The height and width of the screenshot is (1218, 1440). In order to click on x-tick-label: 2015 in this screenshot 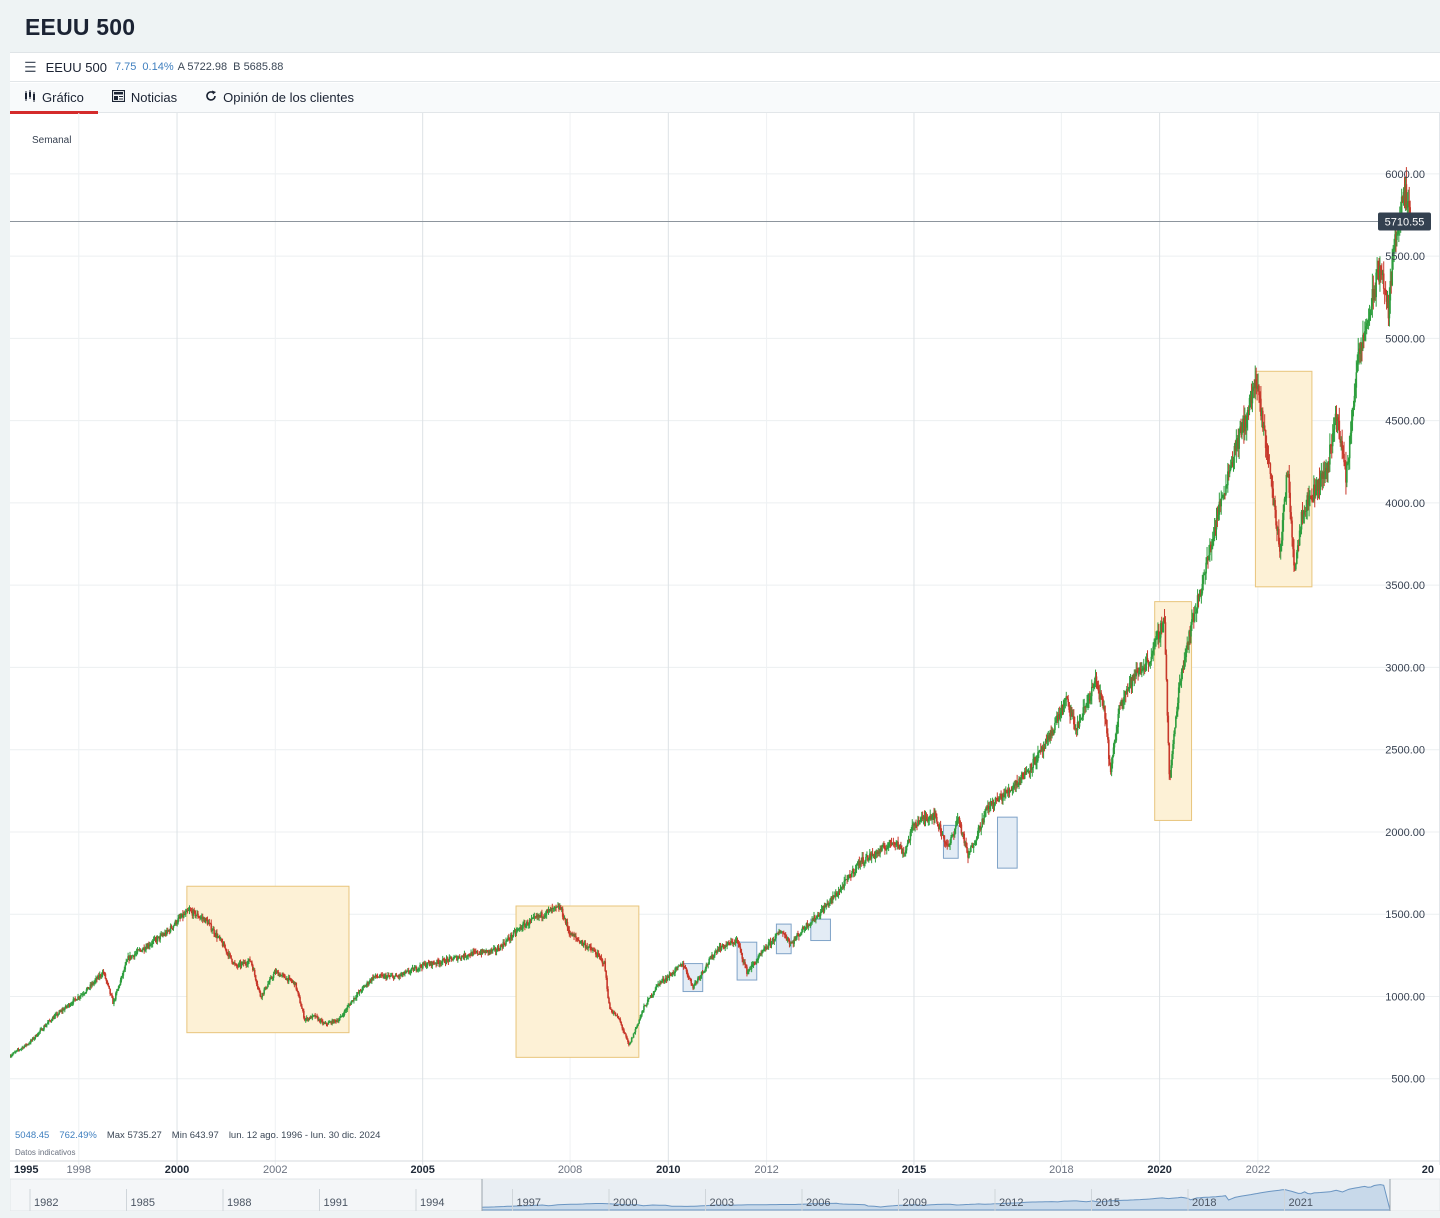, I will do `click(914, 1170)`.